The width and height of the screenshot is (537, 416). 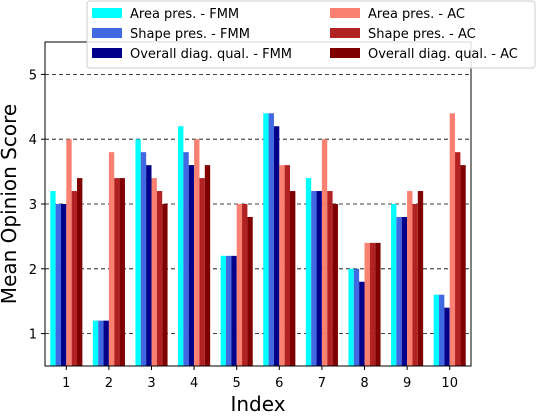 What do you see at coordinates (184, 14) in the screenshot?
I see `legend-label: Area pres. - FMM` at bounding box center [184, 14].